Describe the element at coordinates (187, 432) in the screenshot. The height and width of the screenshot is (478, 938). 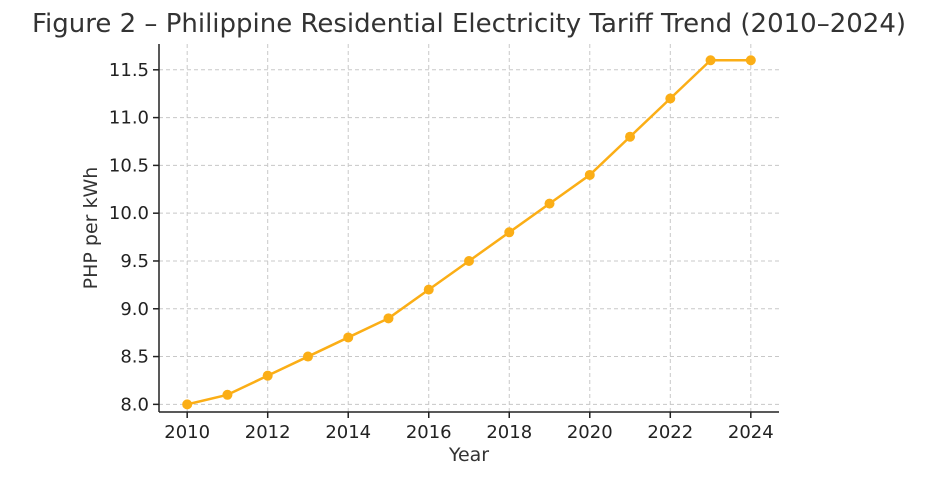
I see `x-tick-label: 2010` at that location.